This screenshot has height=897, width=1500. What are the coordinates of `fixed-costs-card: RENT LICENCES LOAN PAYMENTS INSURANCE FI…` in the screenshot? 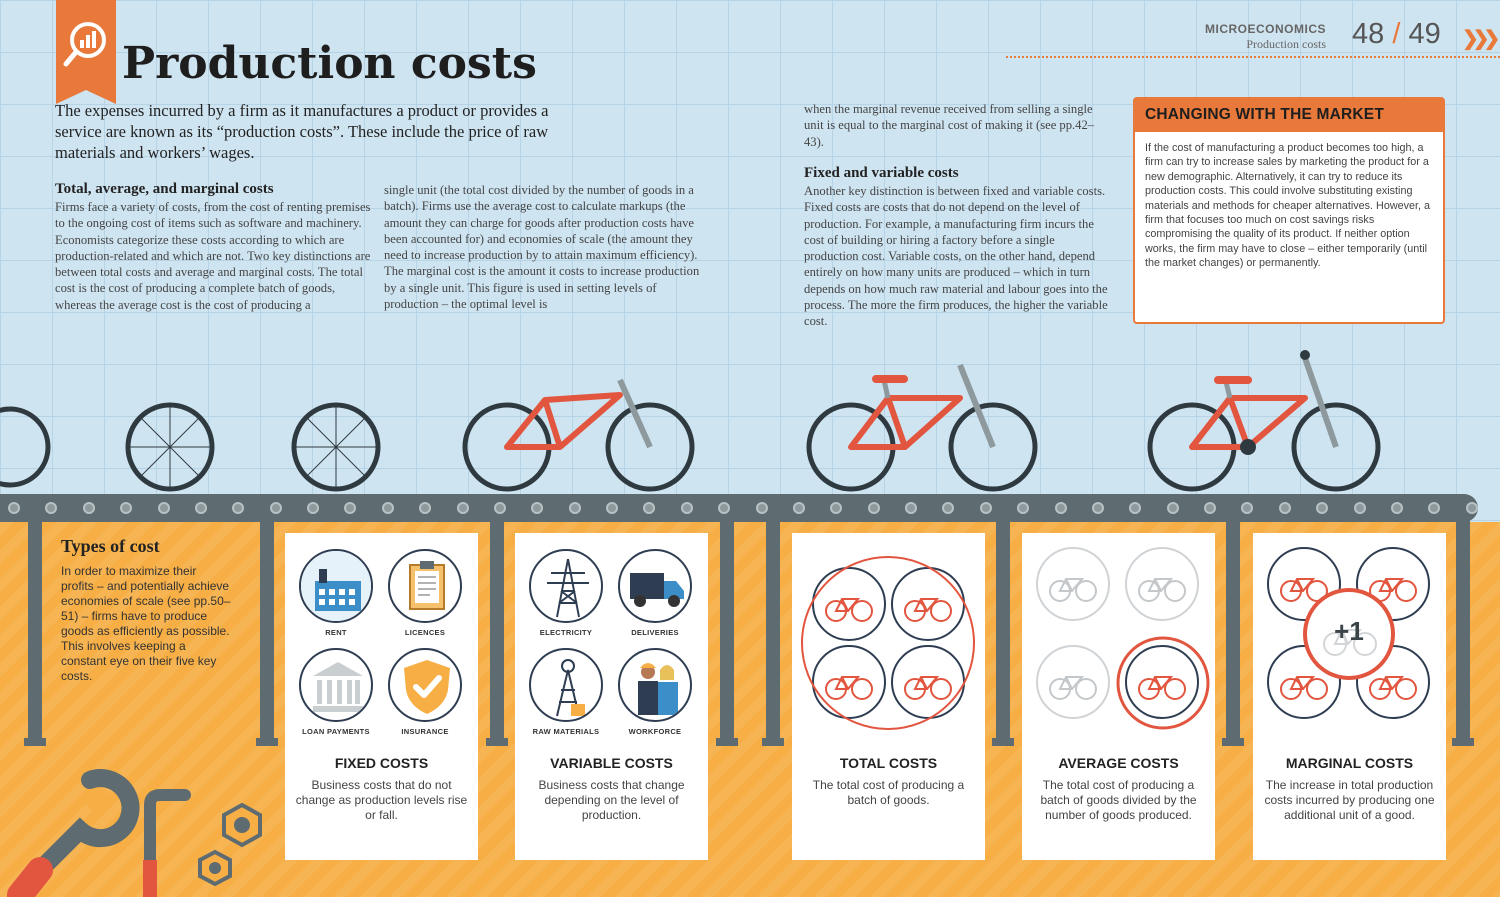 It's located at (381, 696).